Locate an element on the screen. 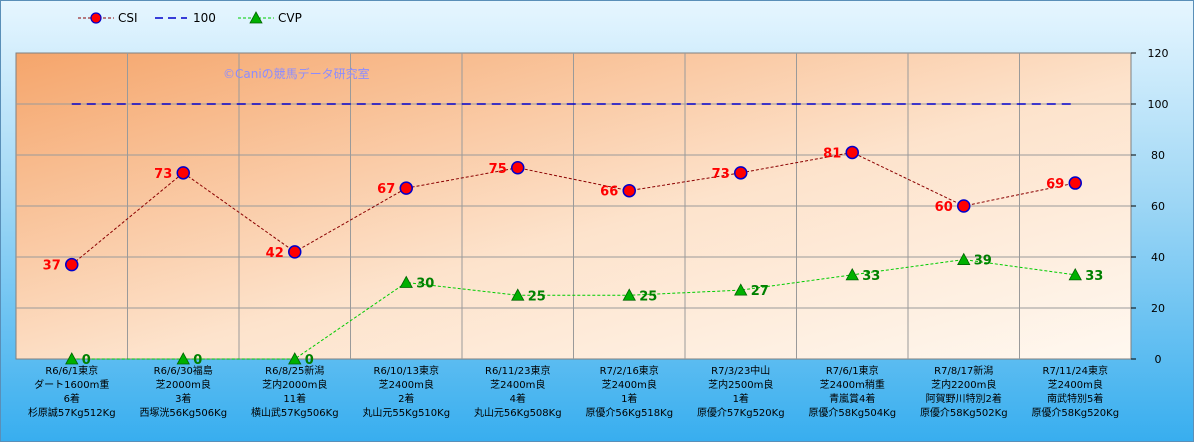 The width and height of the screenshot is (1194, 442). x-tick-label: R7/3/23中山 is located at coordinates (740, 370).